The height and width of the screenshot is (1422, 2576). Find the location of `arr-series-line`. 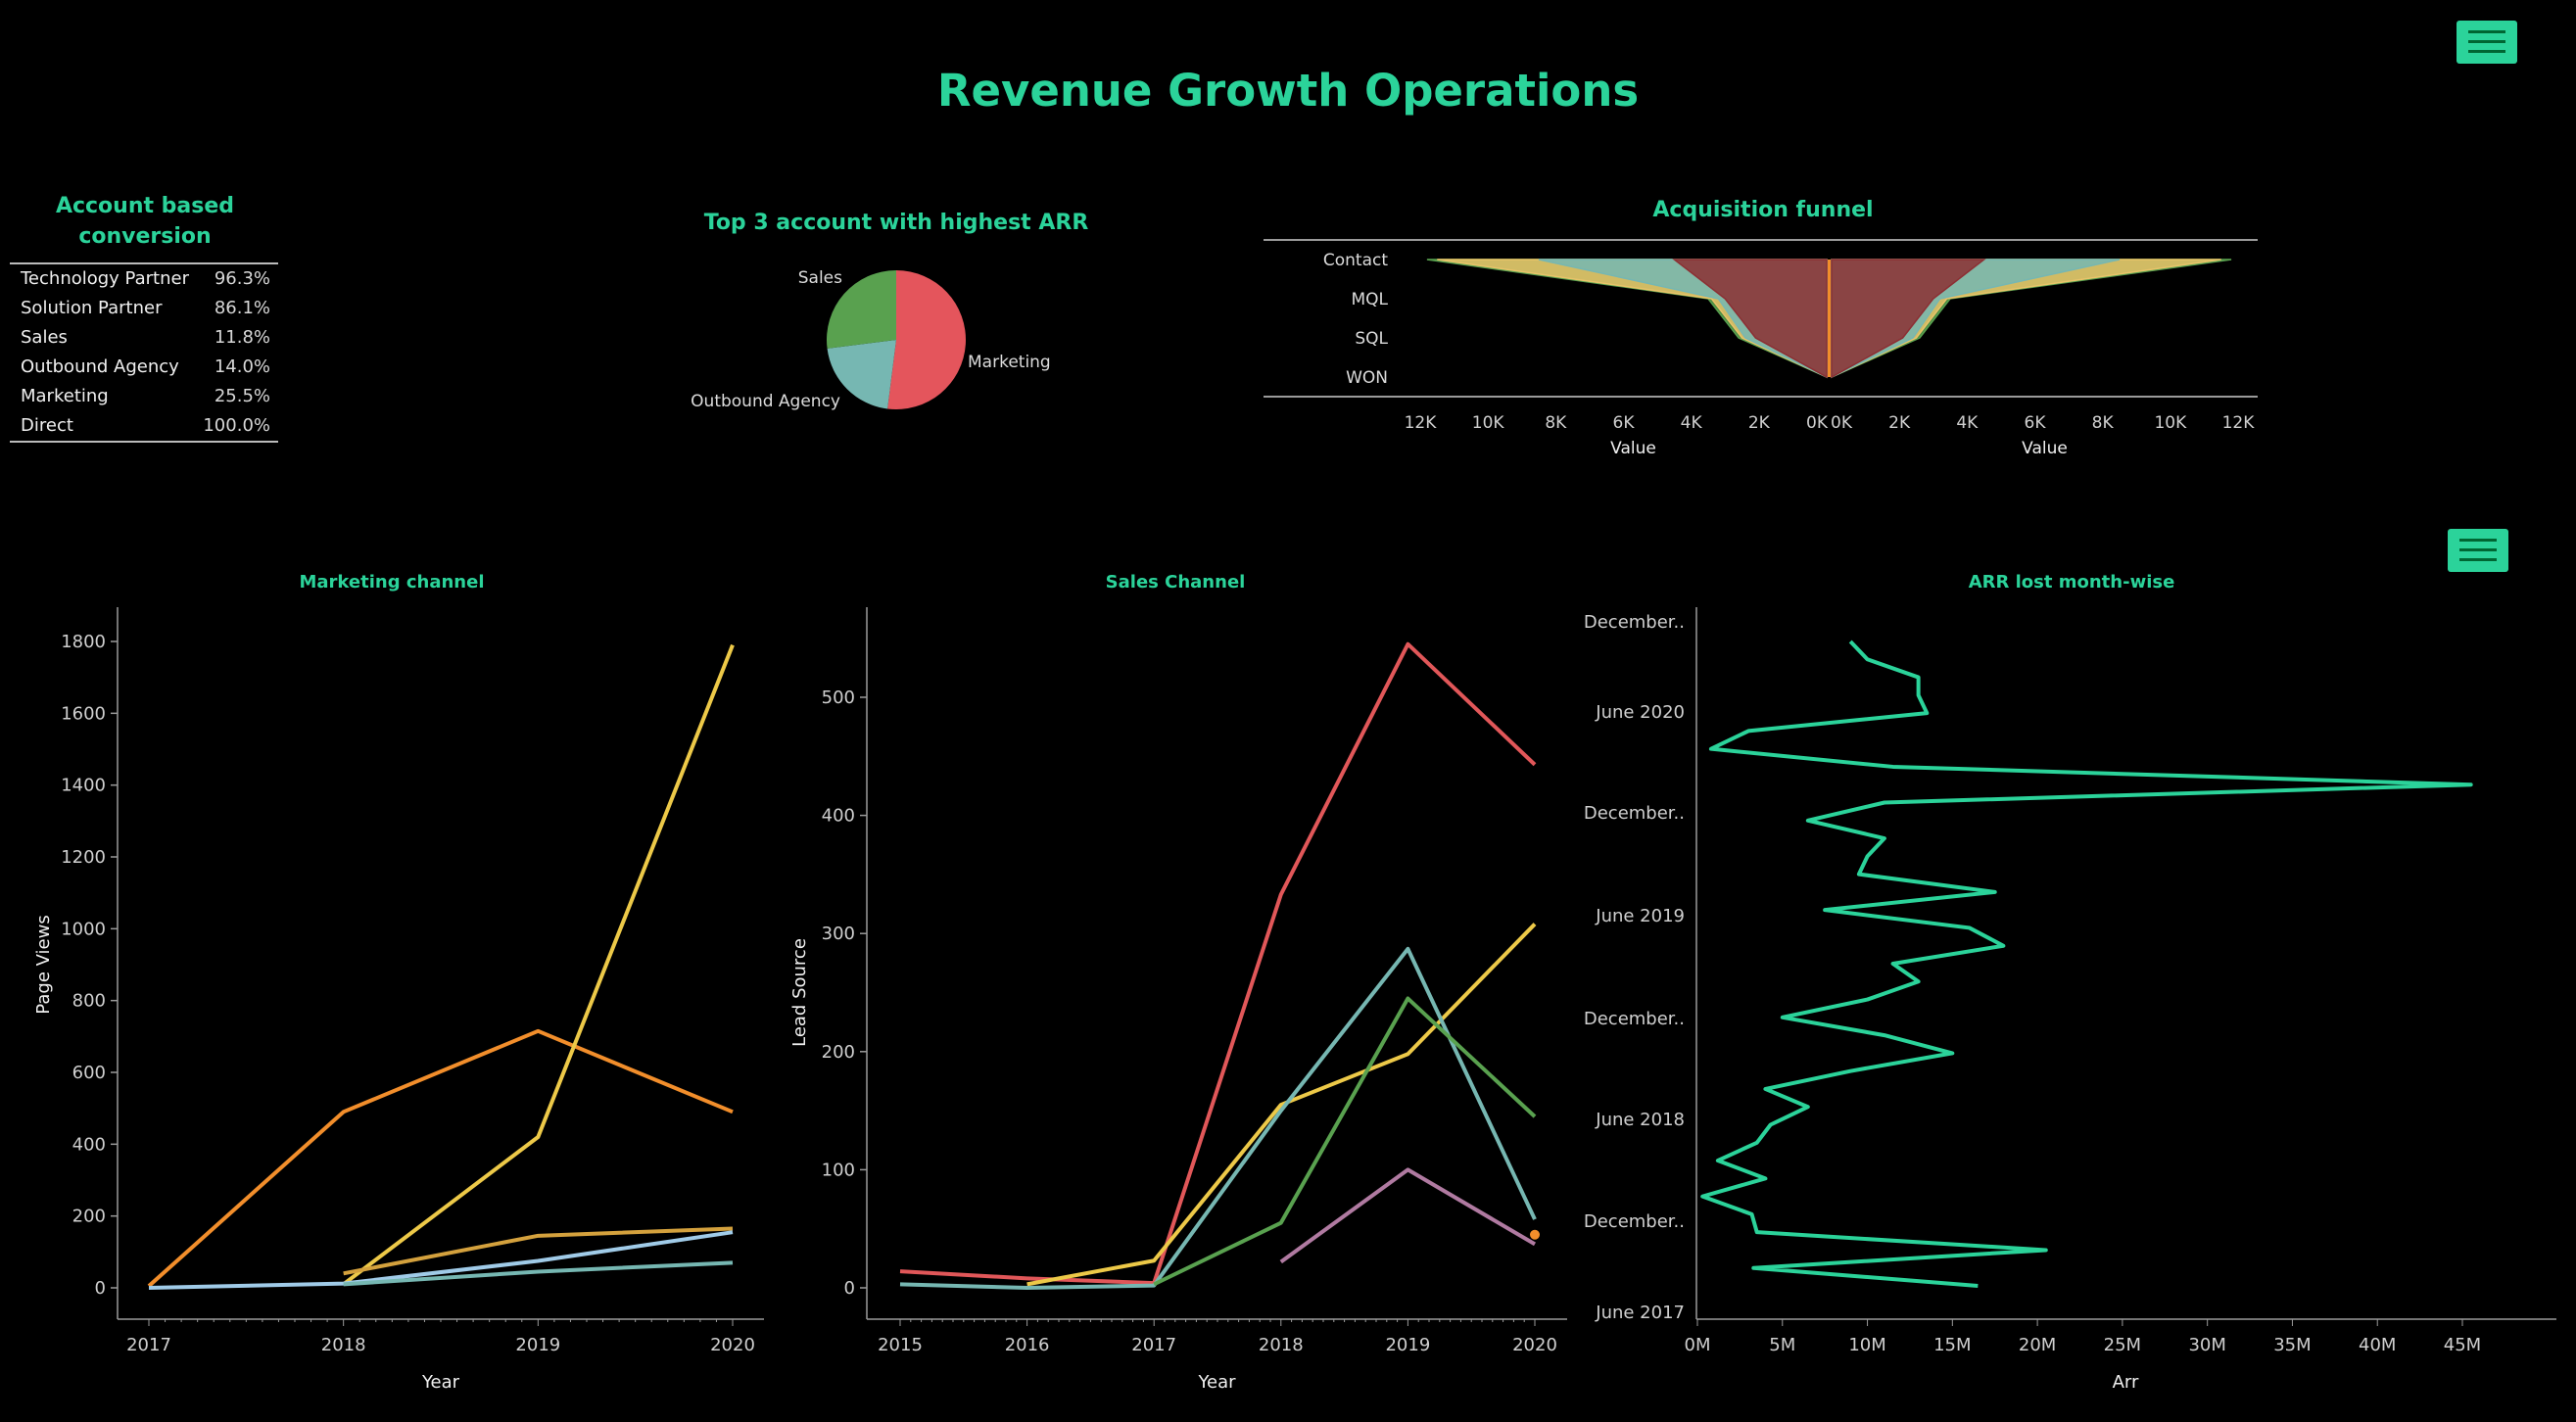

arr-series-line is located at coordinates (2087, 964).